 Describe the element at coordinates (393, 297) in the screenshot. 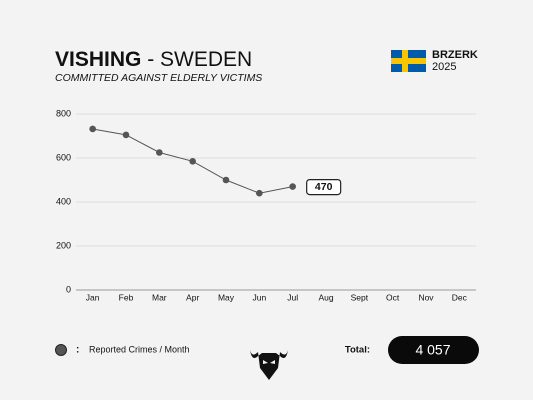

I see `x-tick-label: Oct` at that location.